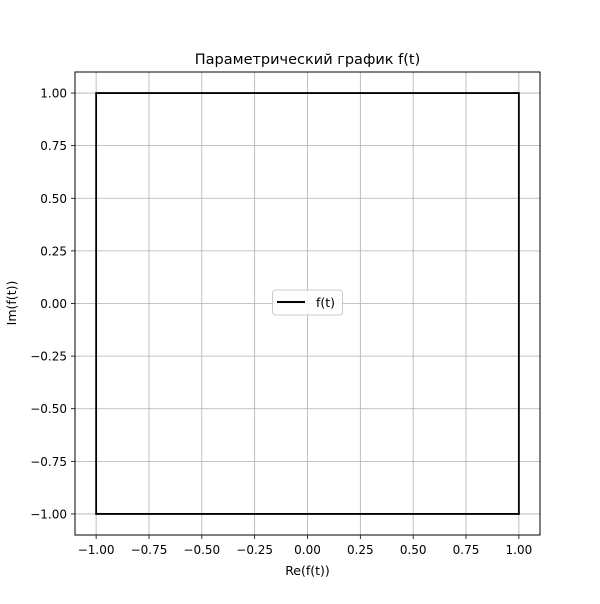 This screenshot has width=600, height=604. I want to click on x-tick-label: −1.00, so click(96, 550).